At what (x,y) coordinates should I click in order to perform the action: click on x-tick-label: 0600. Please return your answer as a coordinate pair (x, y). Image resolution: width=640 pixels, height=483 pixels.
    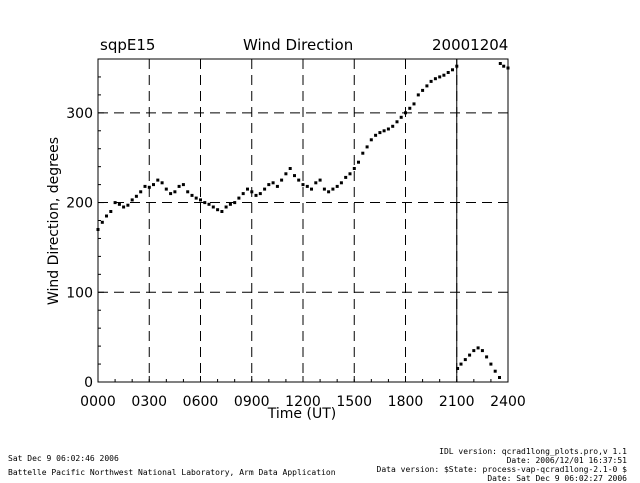
    Looking at the image, I should click on (201, 402).